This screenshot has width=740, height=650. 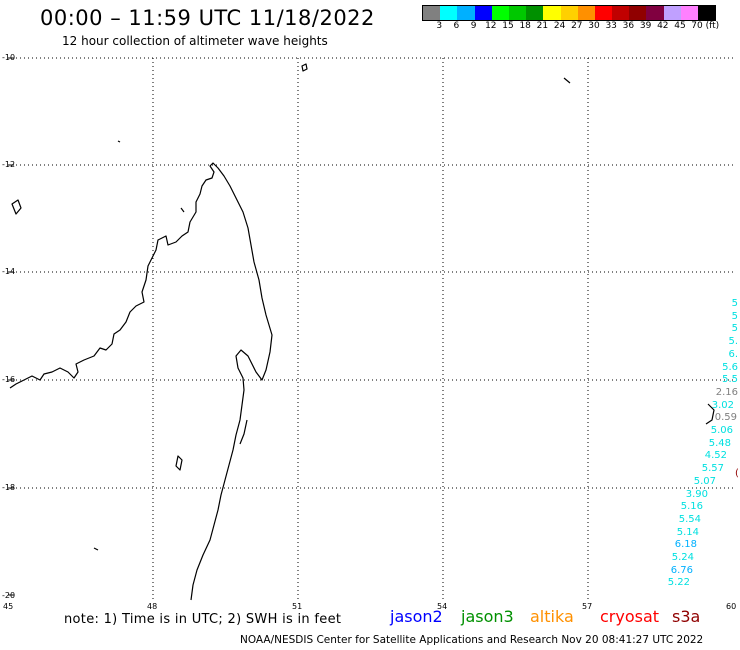 What do you see at coordinates (491, 26) in the screenshot?
I see `color-scale-label: 12` at bounding box center [491, 26].